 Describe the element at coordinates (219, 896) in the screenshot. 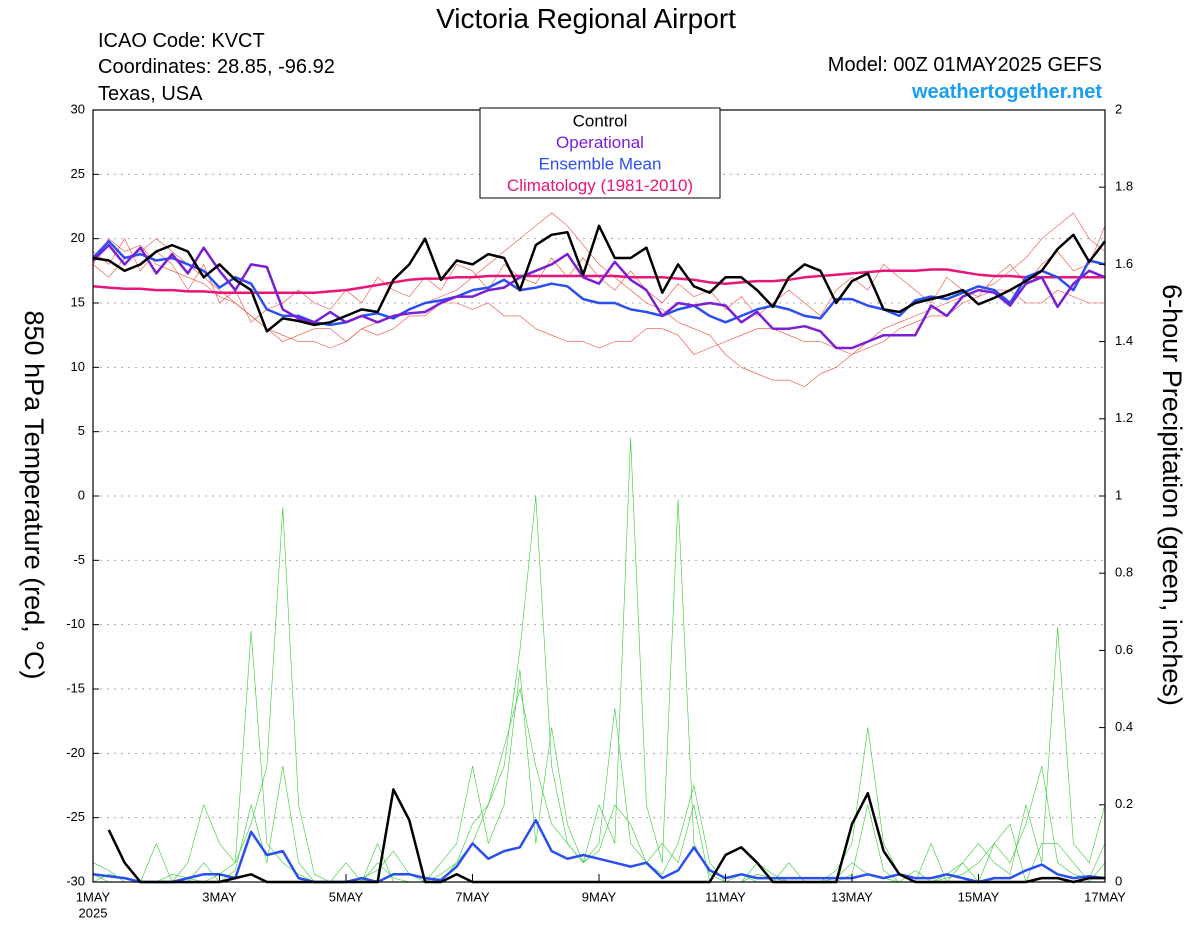

I see `x-tick-label: 3MAY` at that location.